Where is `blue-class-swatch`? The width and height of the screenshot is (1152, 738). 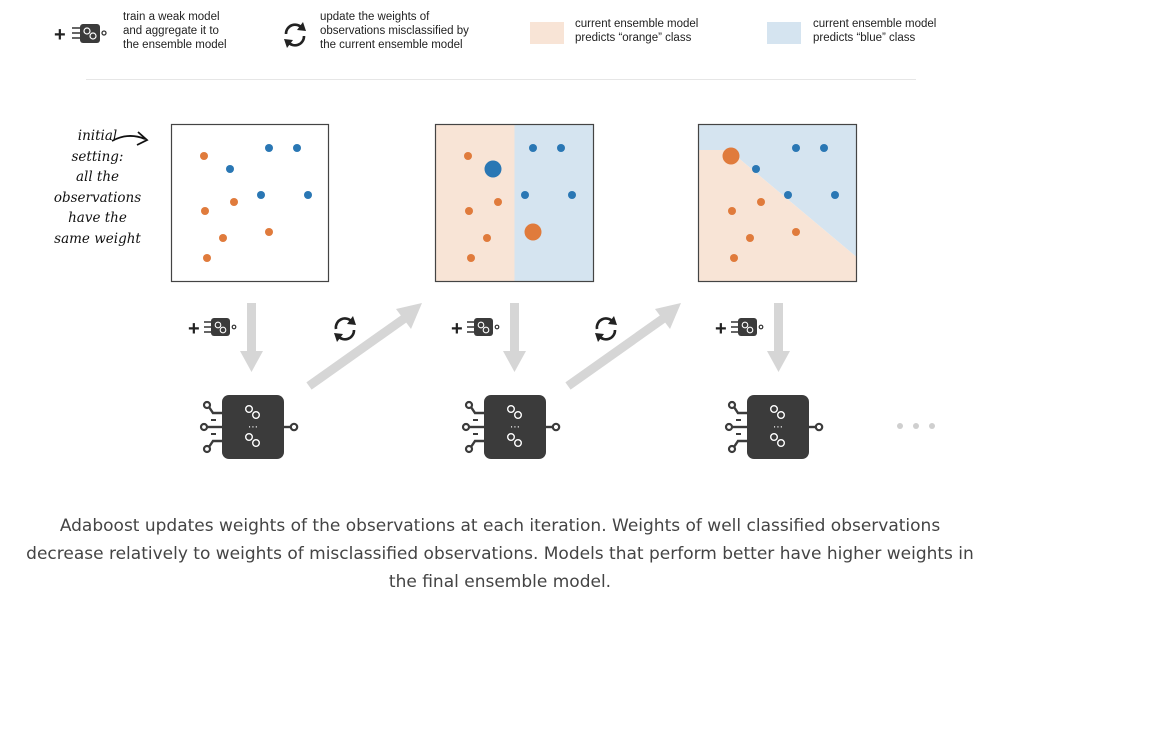
blue-class-swatch is located at coordinates (784, 33).